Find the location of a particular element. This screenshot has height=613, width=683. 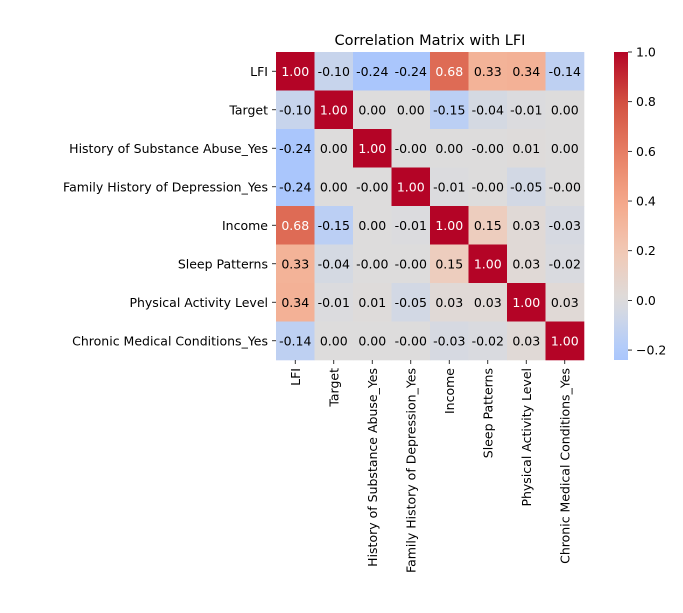

colorbar: 1.0 0.8 0.6 0.4 0.2 0.0 −0.2 is located at coordinates (640, 202).